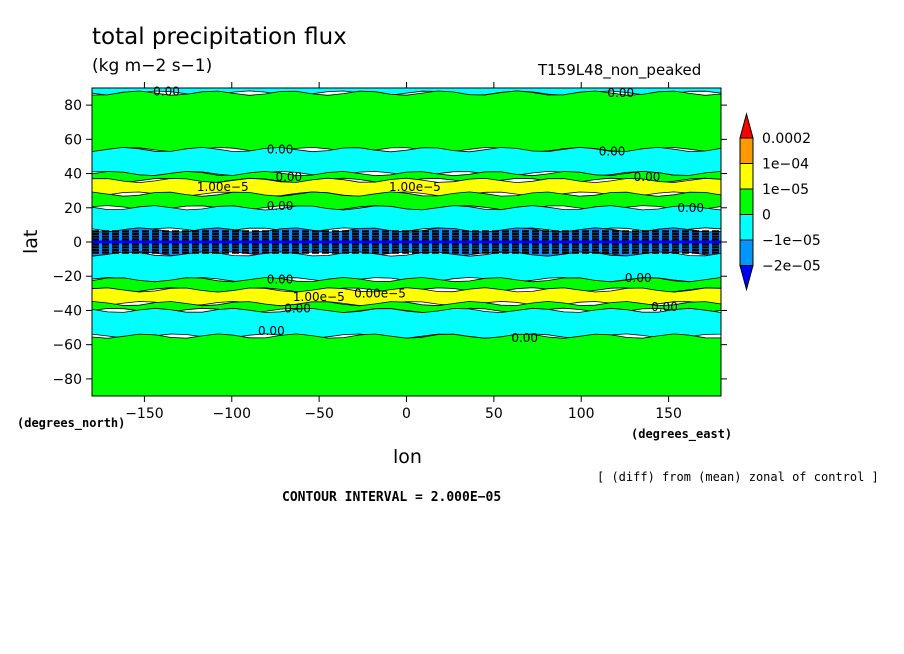 Image resolution: width=904 pixels, height=654 pixels. What do you see at coordinates (738, 477) in the screenshot?
I see `diff-note: [ (diff) from (mean) zonal of control ]` at bounding box center [738, 477].